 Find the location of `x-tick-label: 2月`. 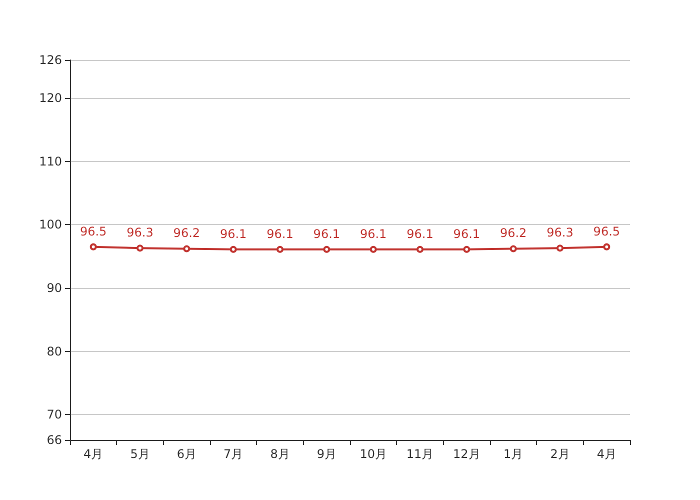

x-tick-label: 2月 is located at coordinates (560, 454).